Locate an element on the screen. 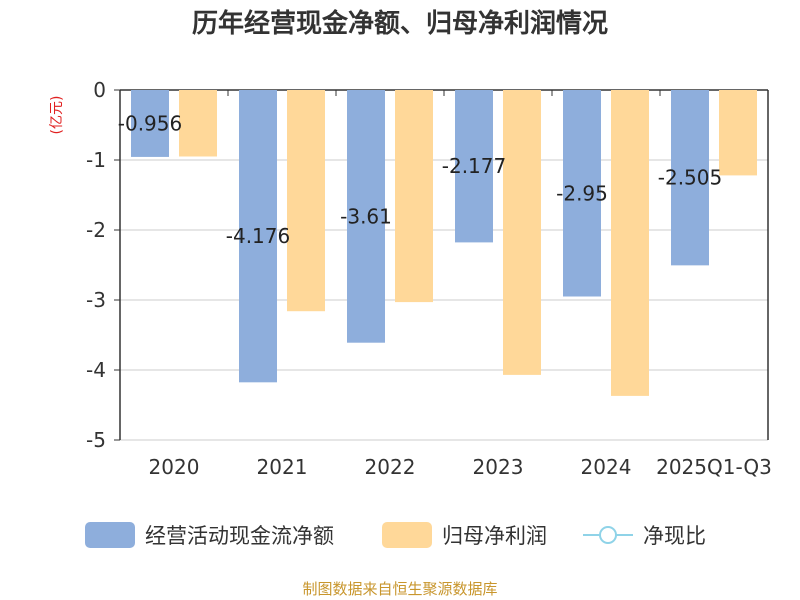 The image size is (800, 600). y-tick-label: -1 is located at coordinates (96, 160).